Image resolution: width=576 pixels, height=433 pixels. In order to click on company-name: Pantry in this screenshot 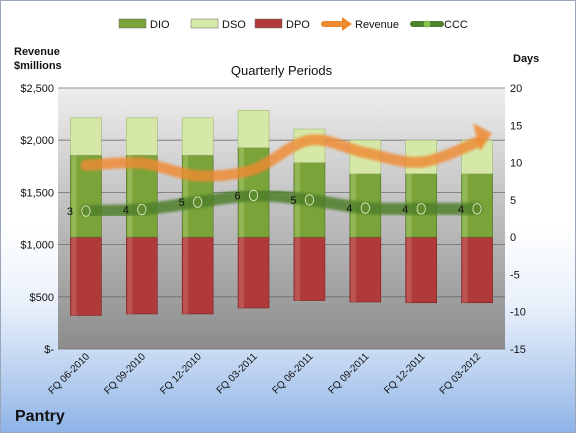, I will do `click(40, 416)`.